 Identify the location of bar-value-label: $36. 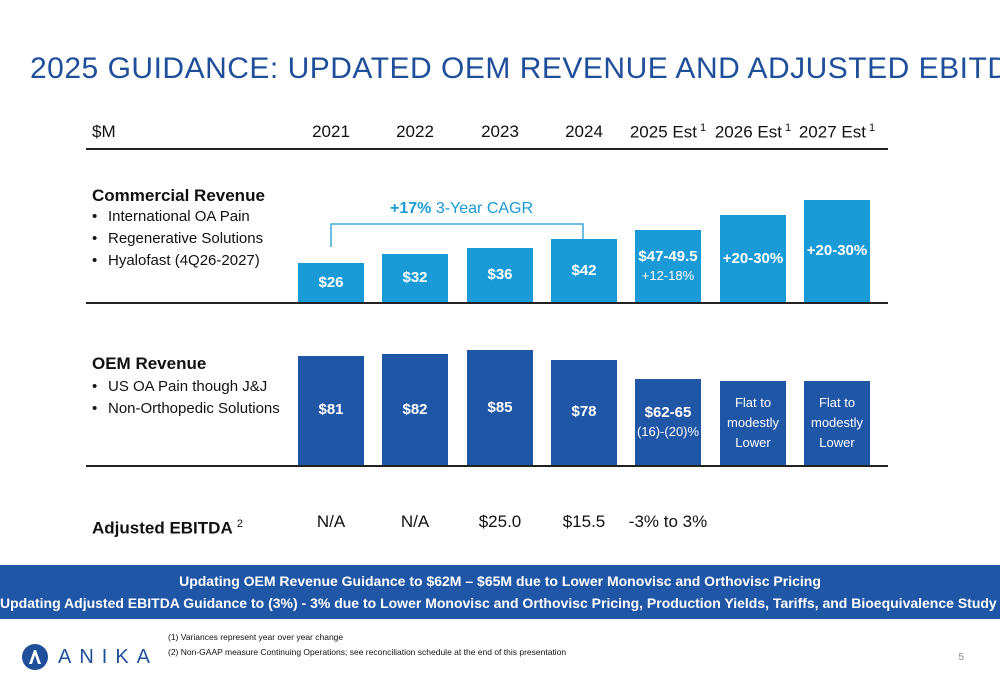
(500, 274).